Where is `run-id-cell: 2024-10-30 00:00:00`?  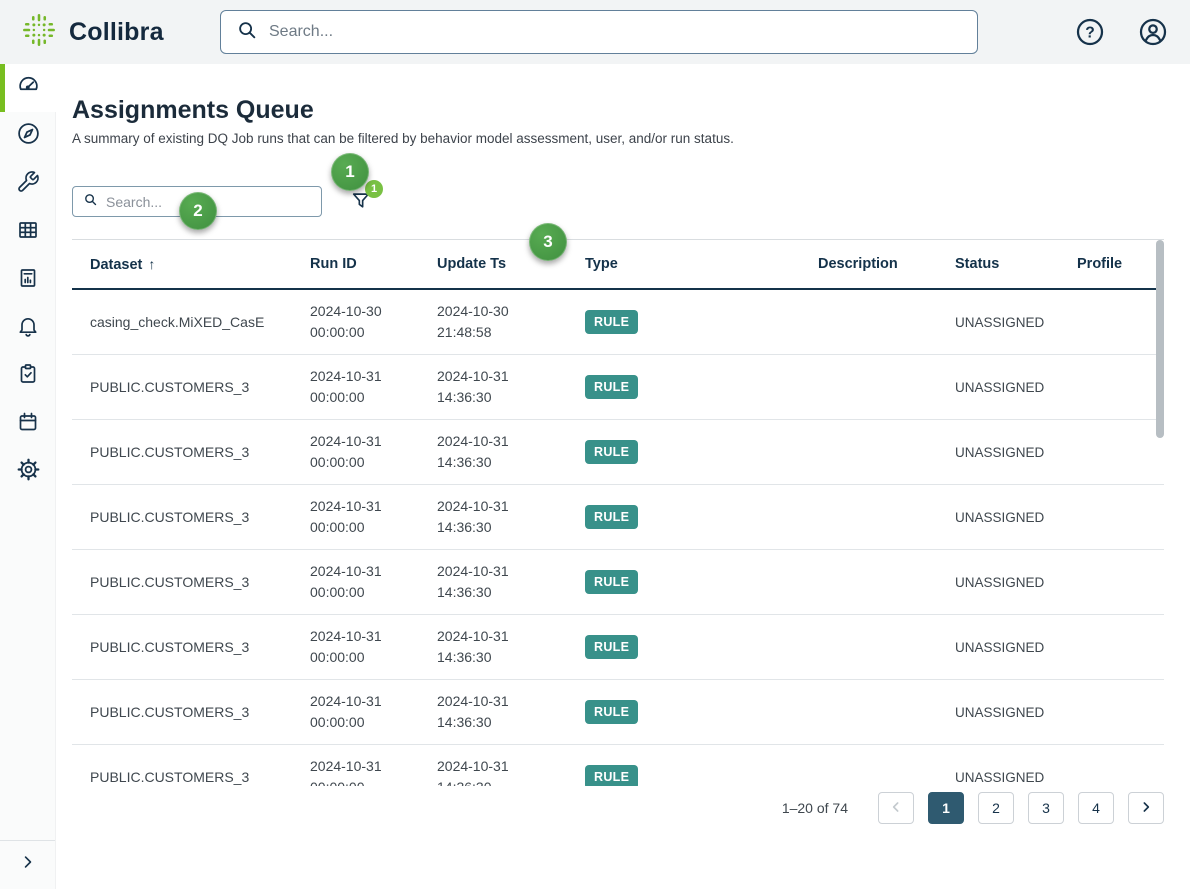 run-id-cell: 2024-10-30 00:00:00 is located at coordinates (346, 321).